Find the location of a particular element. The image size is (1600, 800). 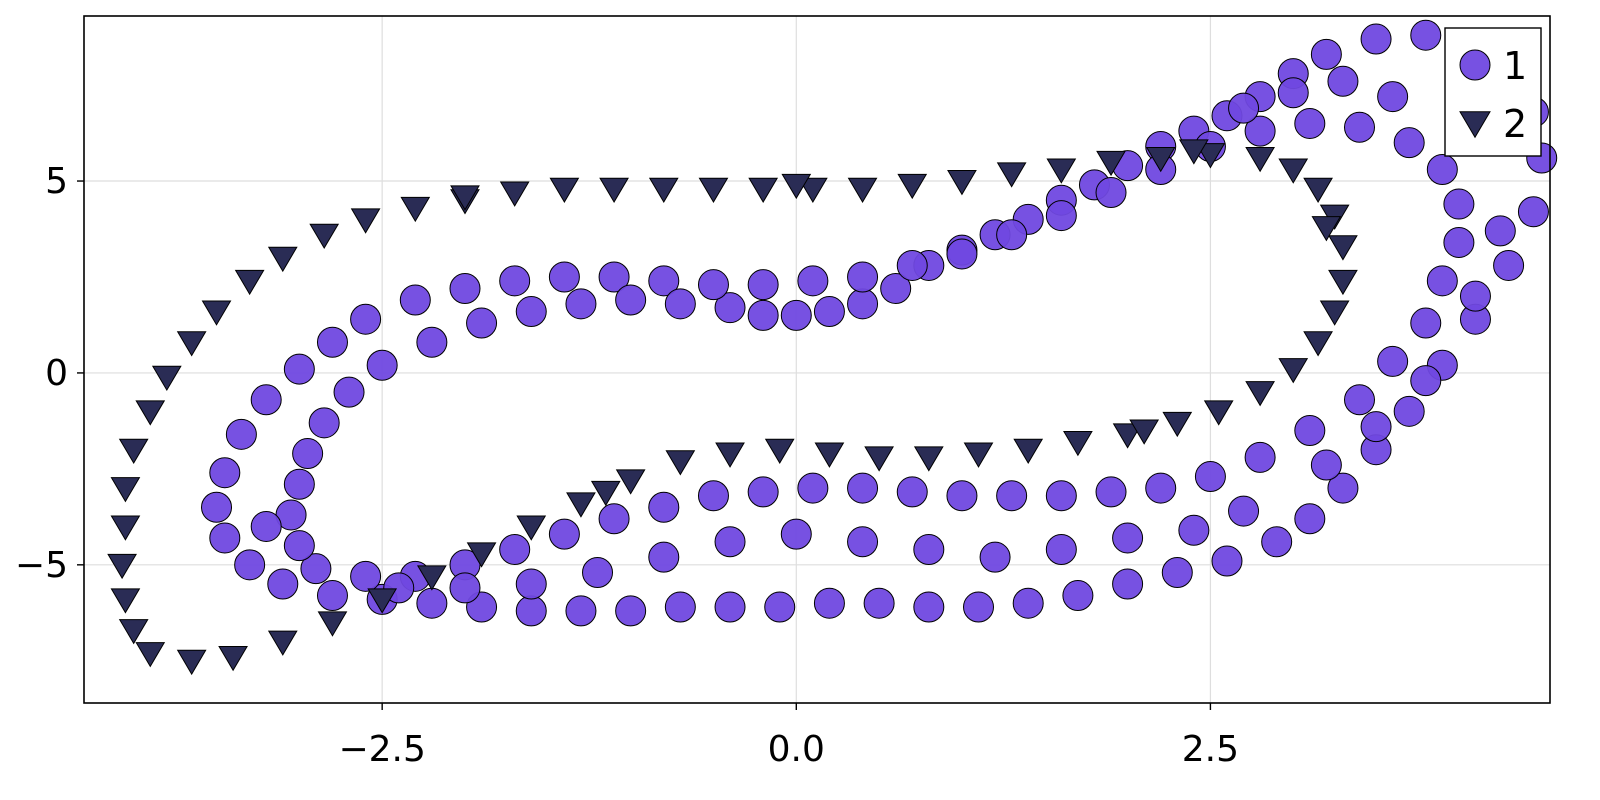

legend: 12 is located at coordinates (1493, 92).